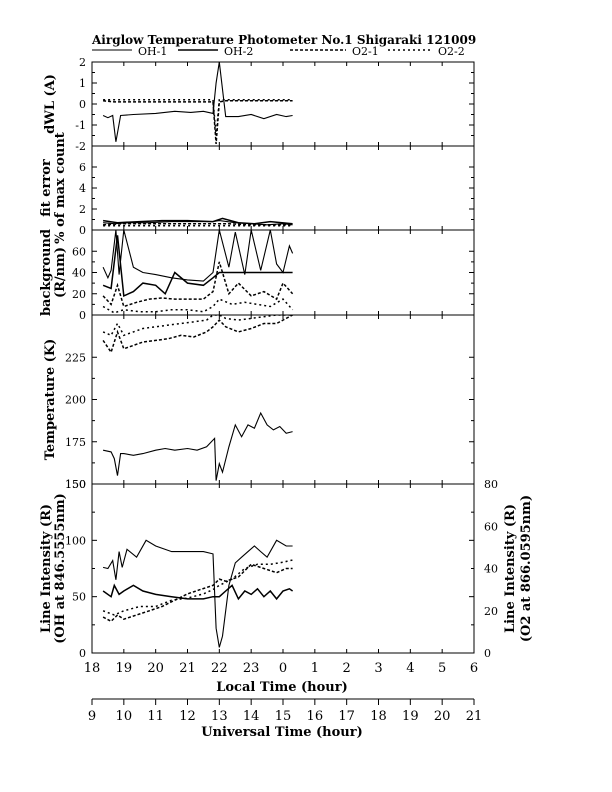 This screenshot has height=792, width=612. What do you see at coordinates (474, 668) in the screenshot?
I see `x-tick-label: 6` at bounding box center [474, 668].